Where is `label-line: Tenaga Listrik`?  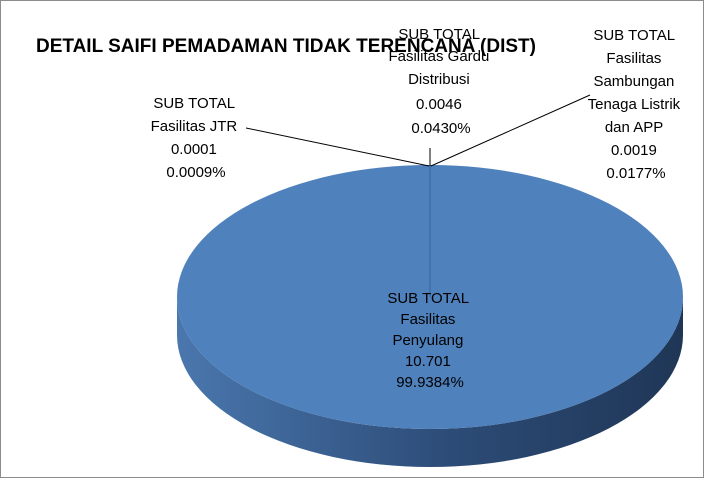
label-line: Tenaga Listrik is located at coordinates (634, 104).